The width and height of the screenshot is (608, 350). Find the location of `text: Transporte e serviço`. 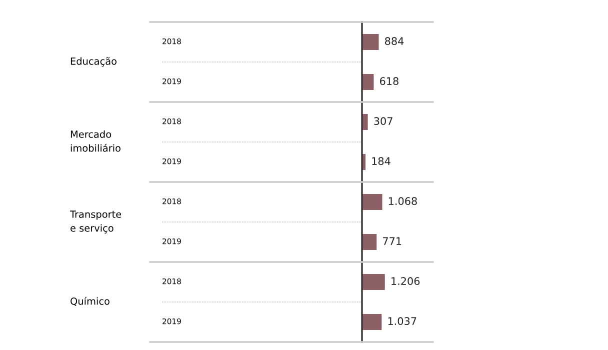

text: Transporte e serviço is located at coordinates (96, 222).